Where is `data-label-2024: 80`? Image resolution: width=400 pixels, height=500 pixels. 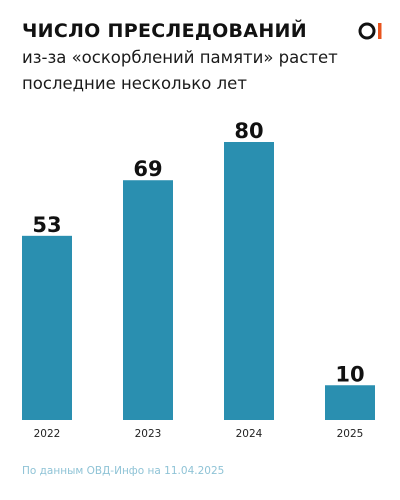
data-label-2024: 80 is located at coordinates (248, 131).